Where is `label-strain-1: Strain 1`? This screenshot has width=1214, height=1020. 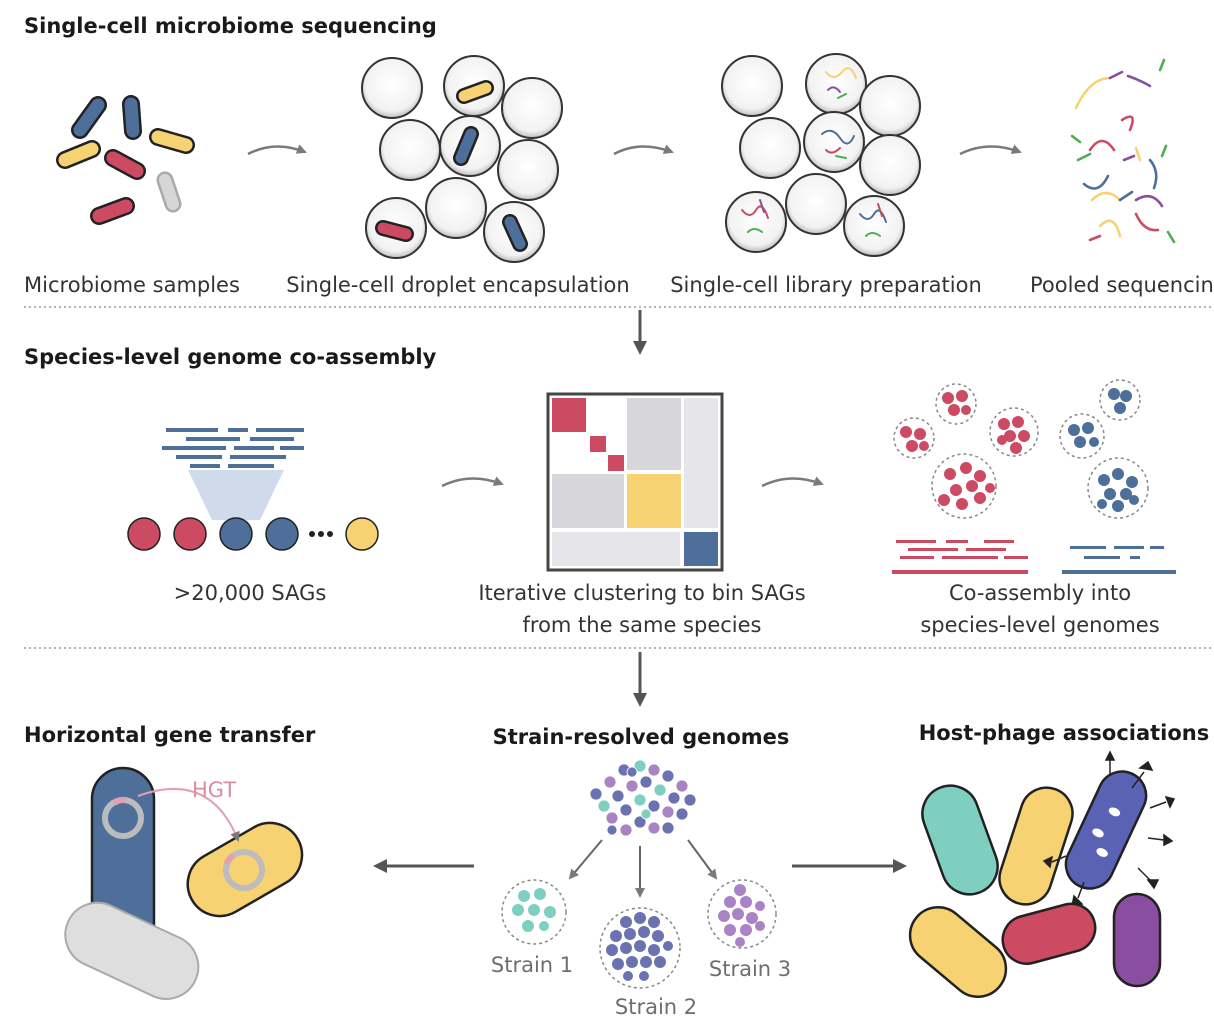
label-strain-1: Strain 1 is located at coordinates (532, 965).